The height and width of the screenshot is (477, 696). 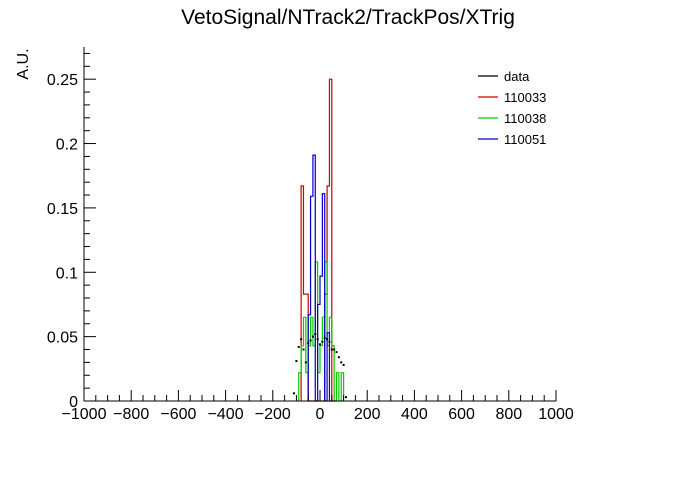 What do you see at coordinates (23, 63) in the screenshot?
I see `y-axis-label: A.U.` at bounding box center [23, 63].